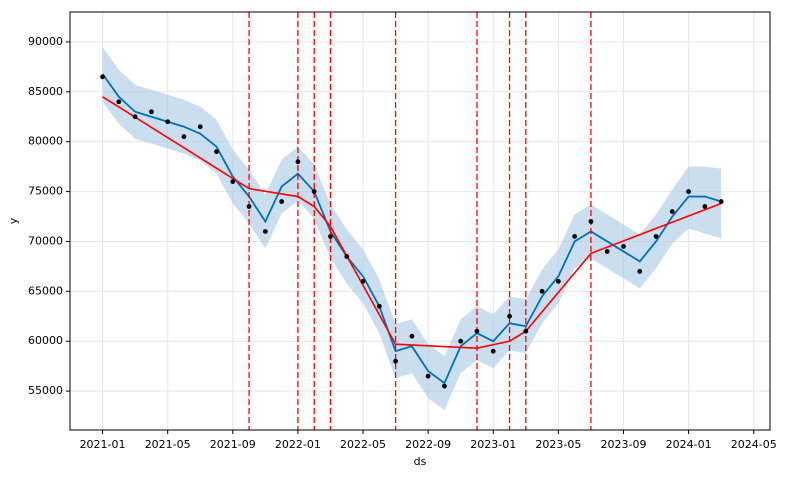 This screenshot has width=800, height=484. What do you see at coordinates (45, 240) in the screenshot?
I see `y-tick-label: 70000` at bounding box center [45, 240].